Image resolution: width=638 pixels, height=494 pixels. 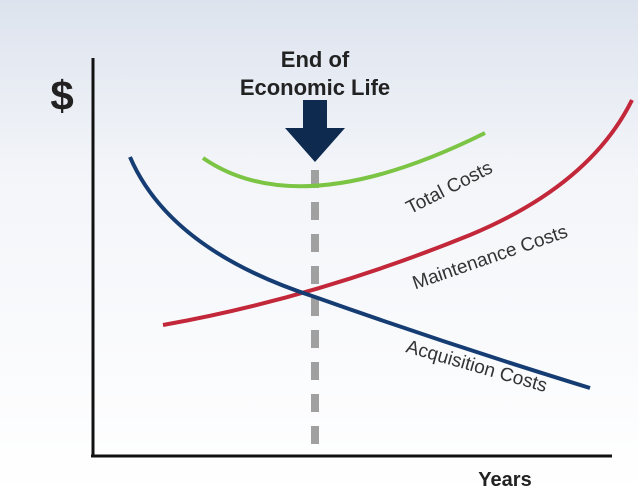 I want to click on marker-arrow, so click(x=315, y=131).